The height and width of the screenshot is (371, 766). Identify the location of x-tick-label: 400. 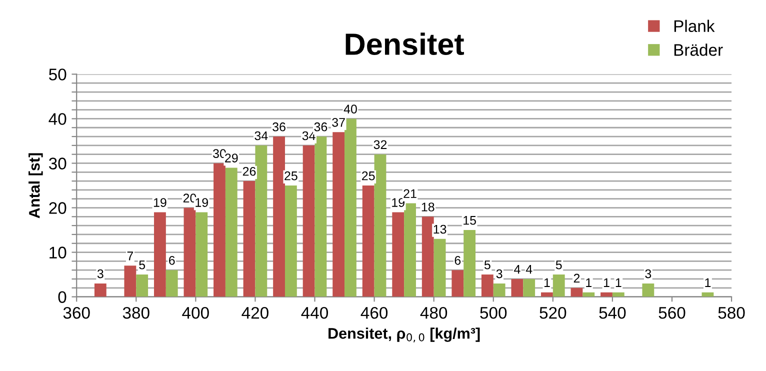
(195, 312).